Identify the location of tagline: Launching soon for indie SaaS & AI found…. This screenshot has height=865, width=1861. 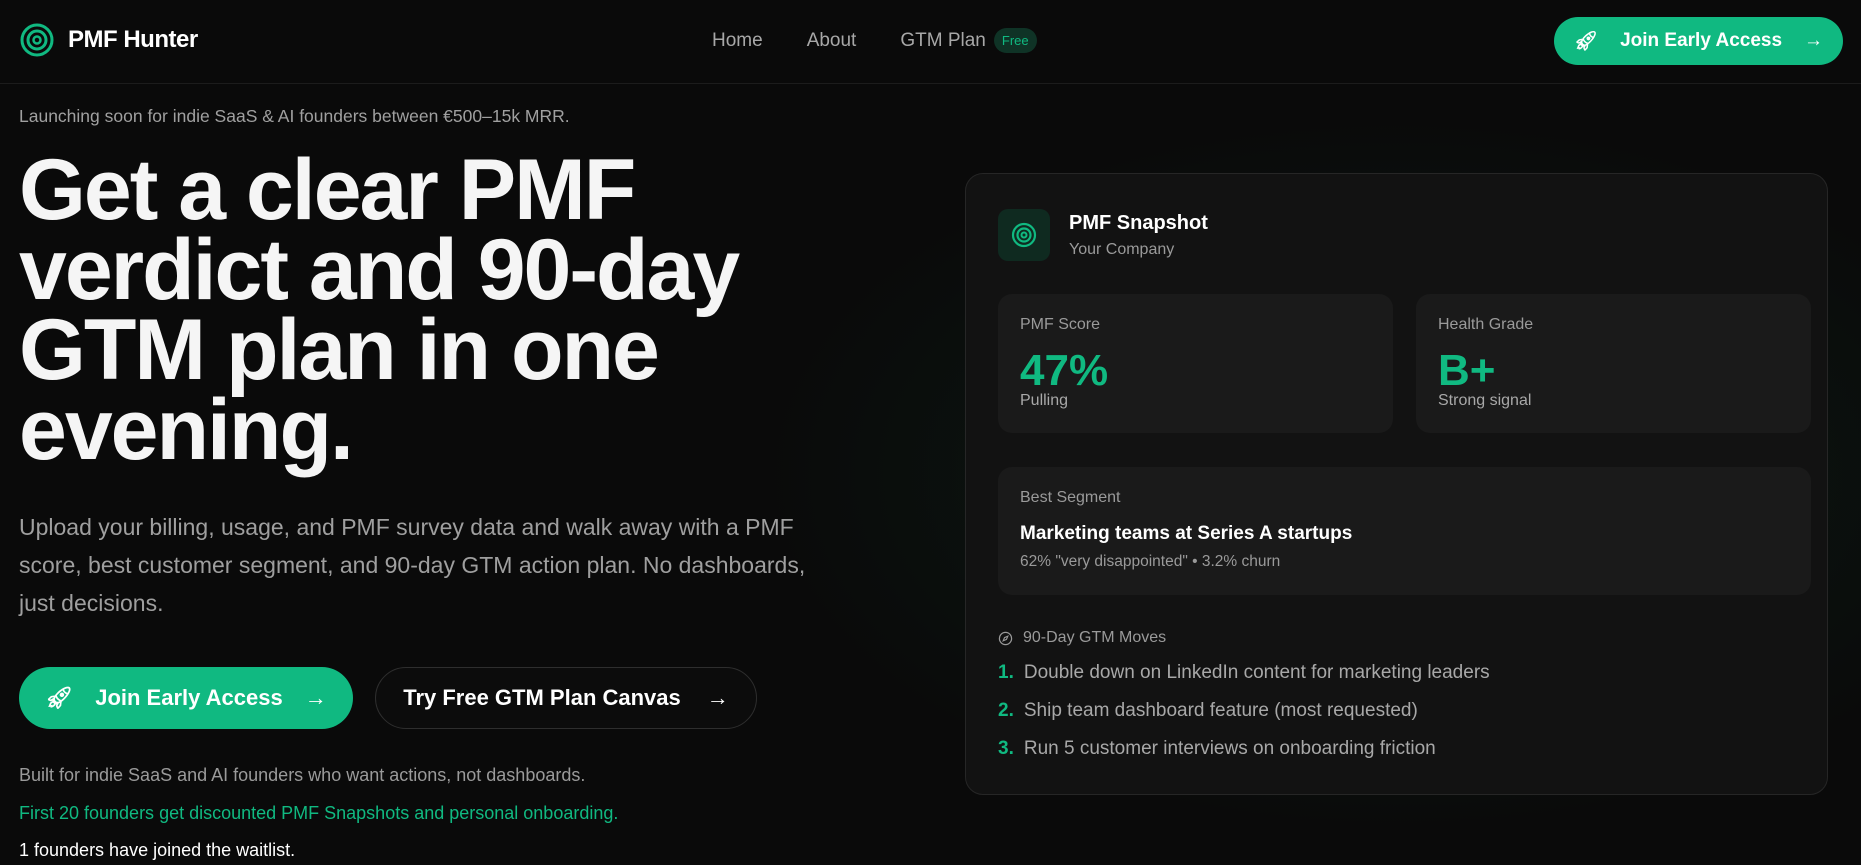
(294, 116).